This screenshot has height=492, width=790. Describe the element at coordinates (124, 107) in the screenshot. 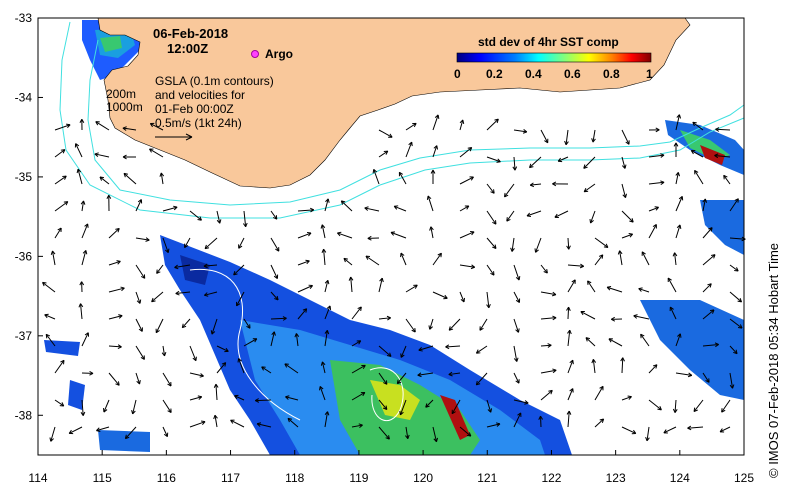

I see `depth-label-1000m: 1000m` at that location.